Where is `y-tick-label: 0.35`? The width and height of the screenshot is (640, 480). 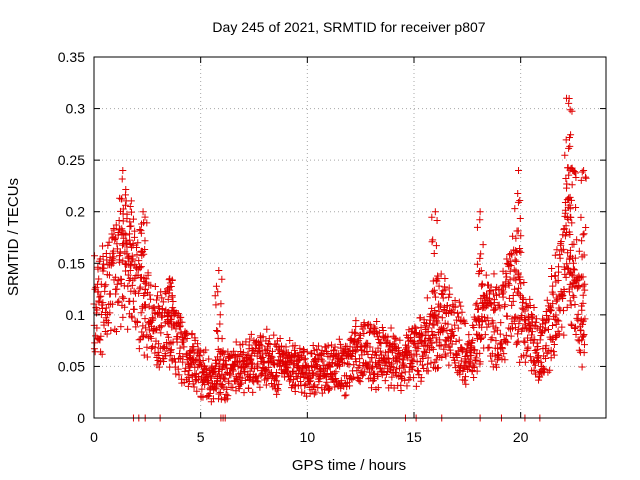 y-tick-label: 0.35 is located at coordinates (71, 57).